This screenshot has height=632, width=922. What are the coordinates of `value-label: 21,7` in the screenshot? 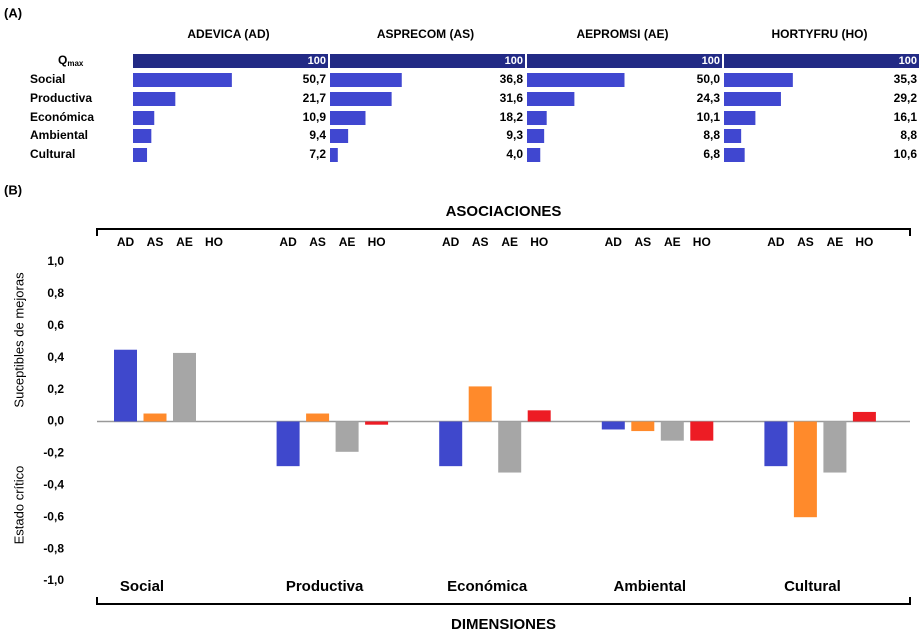 It's located at (315, 98).